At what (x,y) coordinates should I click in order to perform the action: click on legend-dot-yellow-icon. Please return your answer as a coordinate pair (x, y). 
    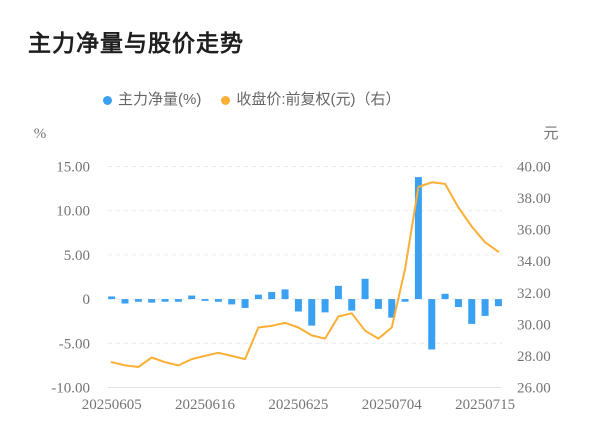
    Looking at the image, I should click on (226, 100).